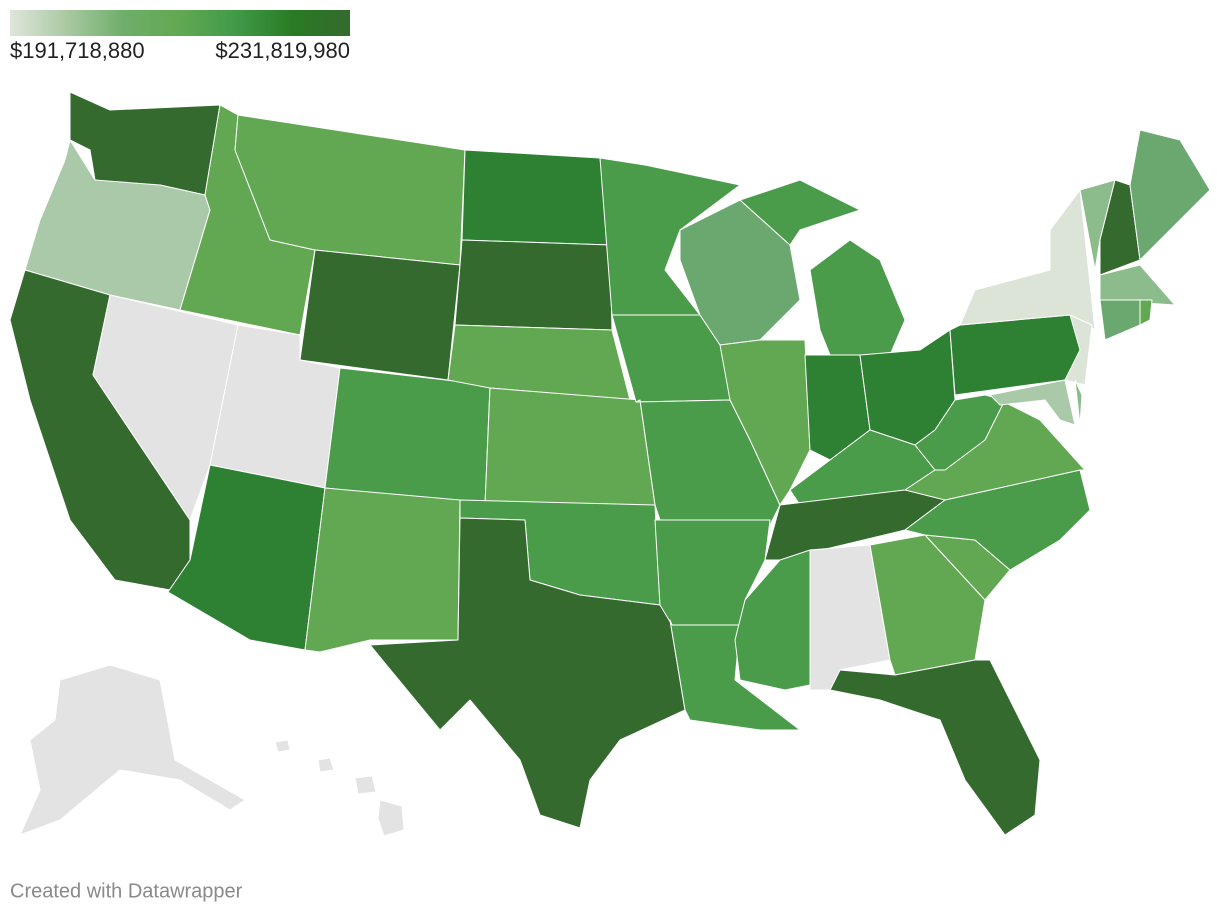  I want to click on legend-gradient, so click(180, 23).